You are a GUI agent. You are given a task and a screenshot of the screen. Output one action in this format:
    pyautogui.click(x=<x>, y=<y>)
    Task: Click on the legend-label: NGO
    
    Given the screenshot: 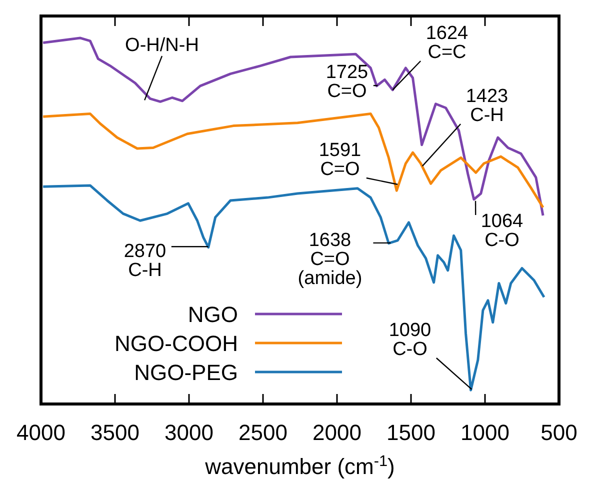 What is the action you would take?
    pyautogui.click(x=213, y=314)
    